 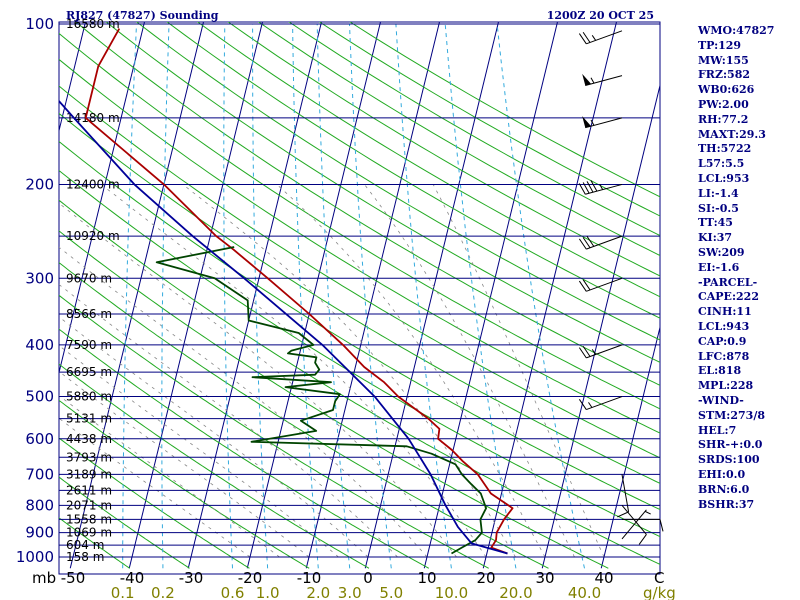 What do you see at coordinates (721, 252) in the screenshot?
I see `index-item: SW:209` at bounding box center [721, 252].